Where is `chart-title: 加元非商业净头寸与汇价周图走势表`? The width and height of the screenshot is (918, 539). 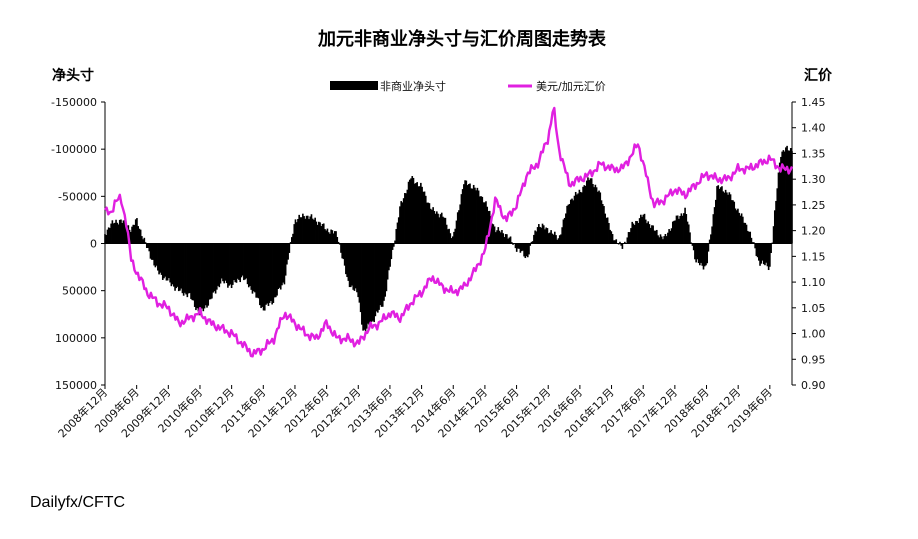 chart-title: 加元非商业净头寸与汇价周图走势表 is located at coordinates (462, 39).